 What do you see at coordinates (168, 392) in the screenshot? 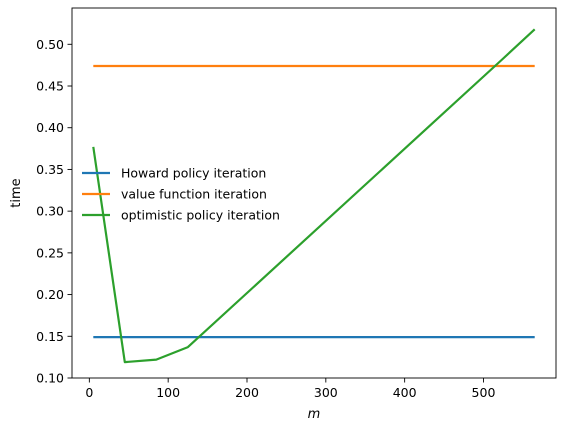
I see `x-tick-label: 100` at bounding box center [168, 392].